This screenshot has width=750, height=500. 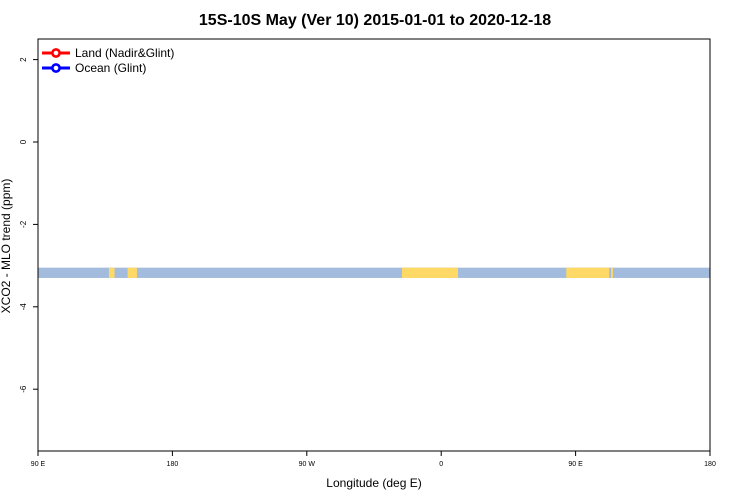 I want to click on legend: Land (Nadir&Glint)Ocean (Glint), so click(x=108, y=60).